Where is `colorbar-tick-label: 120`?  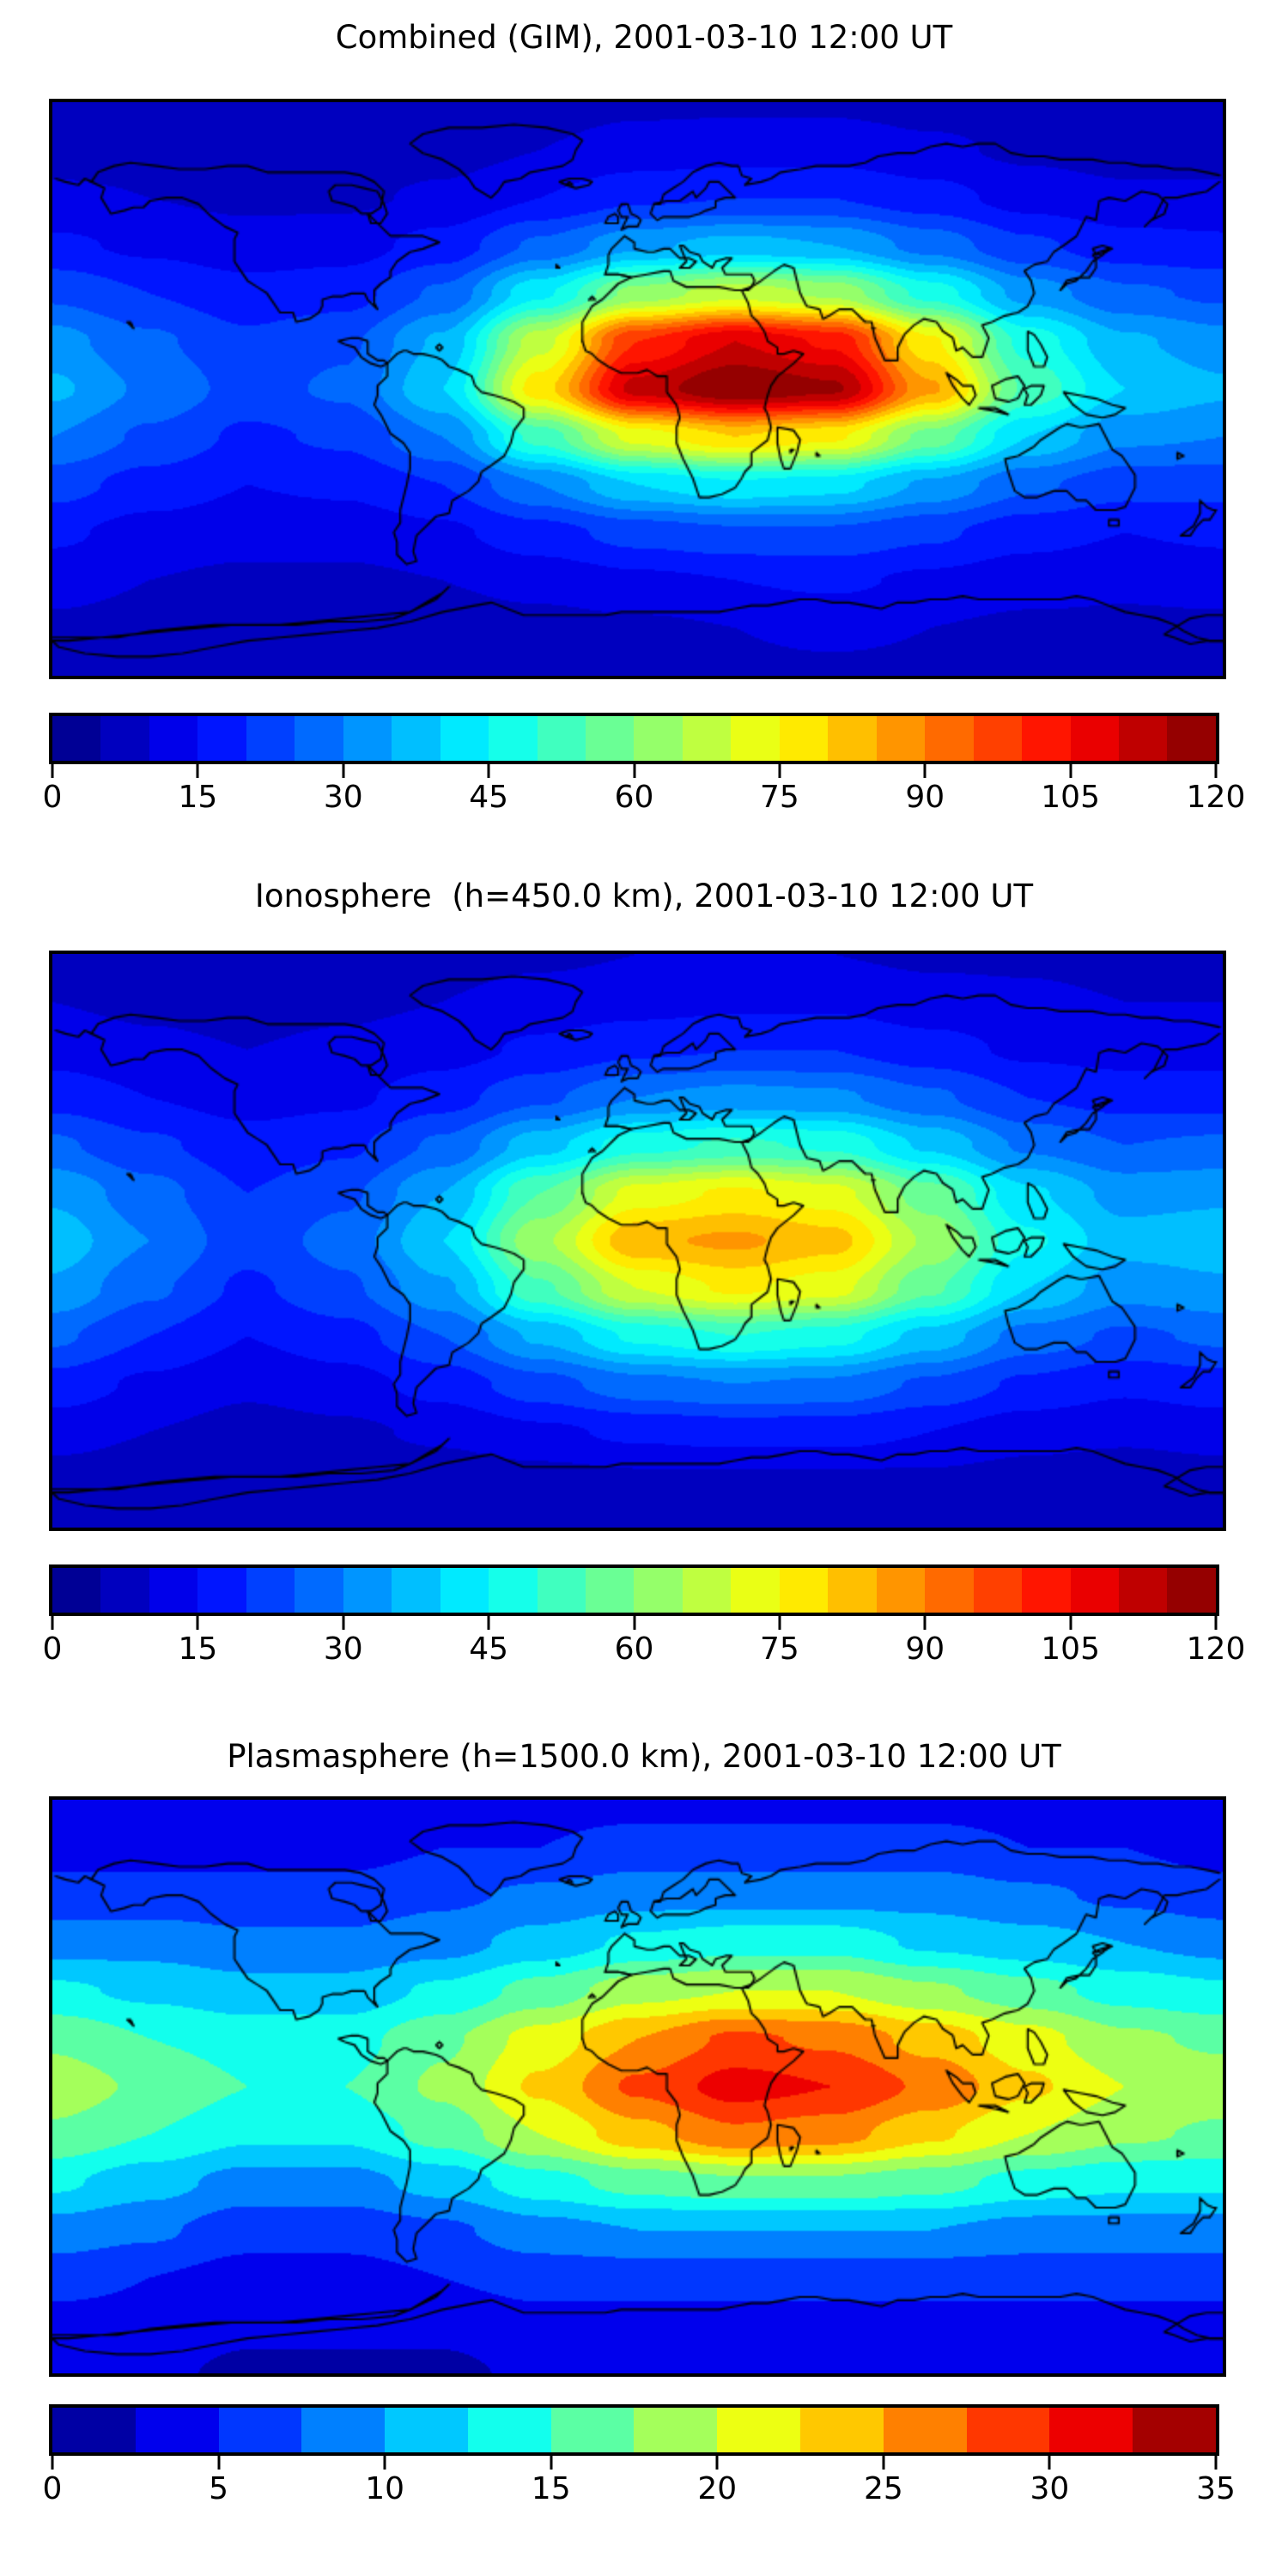
colorbar-tick-label: 120 is located at coordinates (1216, 1649).